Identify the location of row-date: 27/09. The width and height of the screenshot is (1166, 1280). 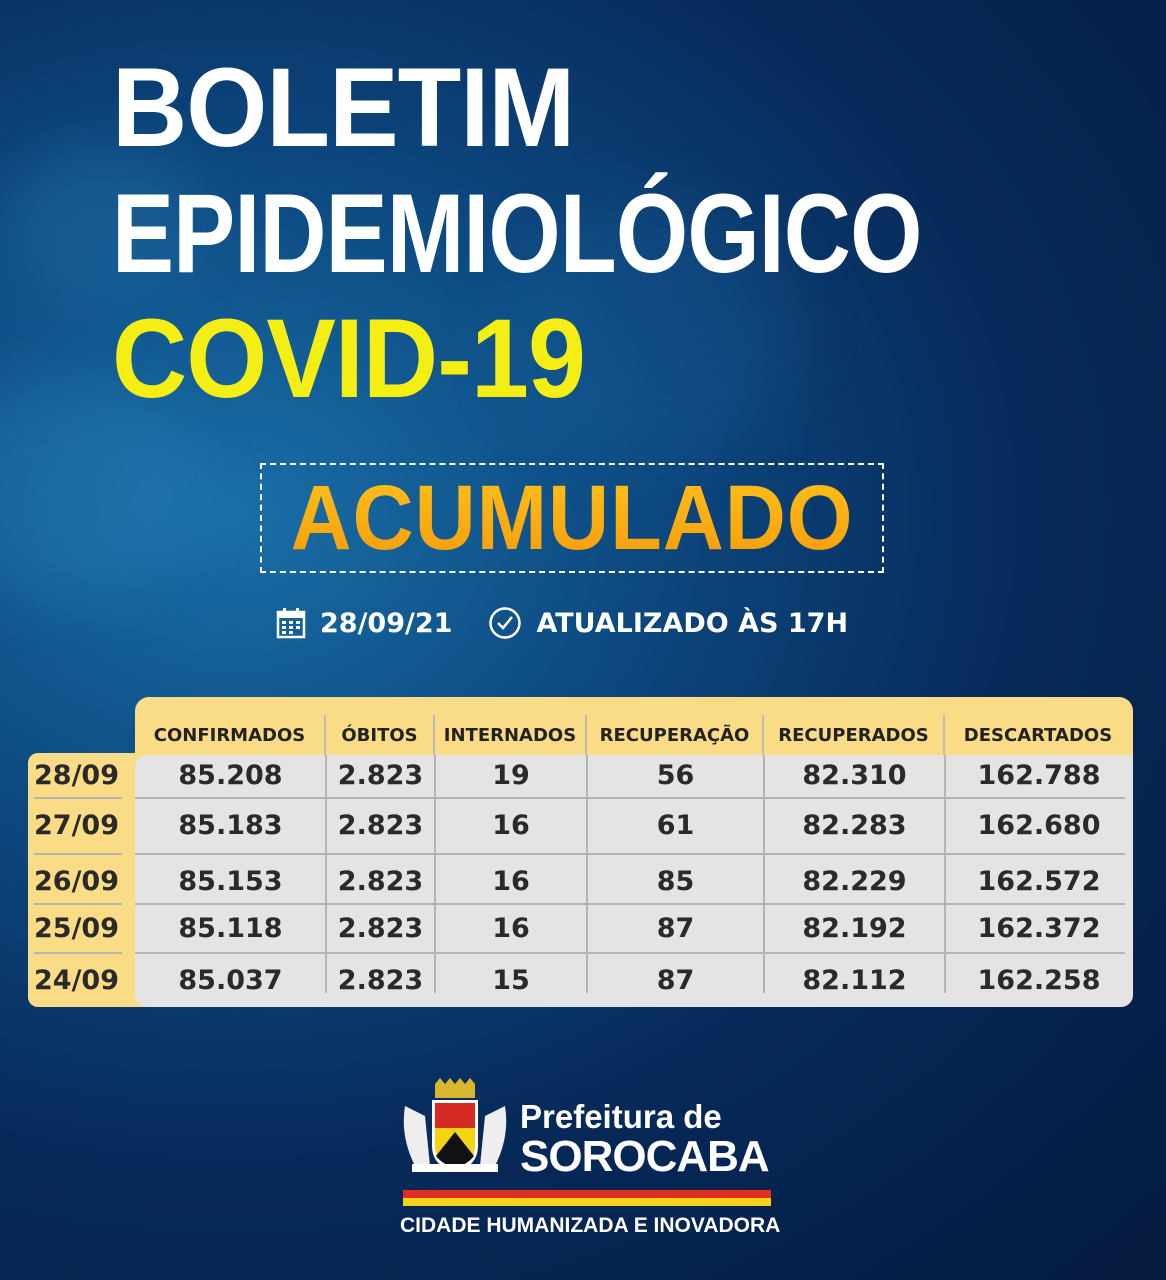
(77, 825).